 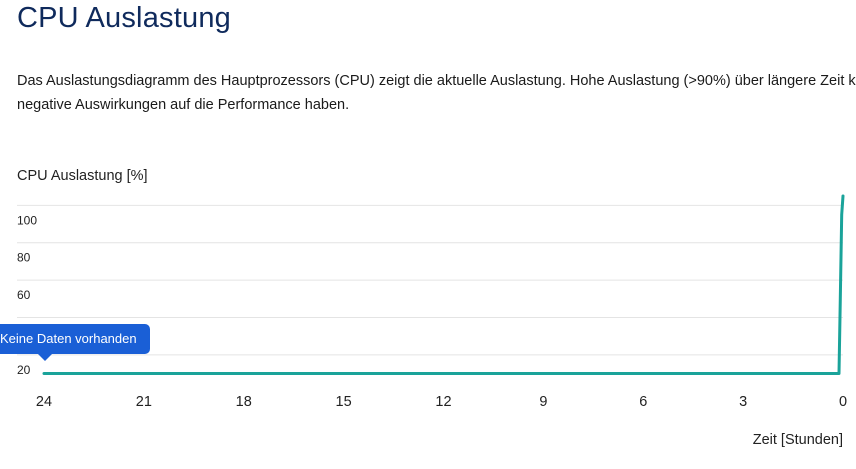 What do you see at coordinates (344, 402) in the screenshot?
I see `x-tick-label: 15` at bounding box center [344, 402].